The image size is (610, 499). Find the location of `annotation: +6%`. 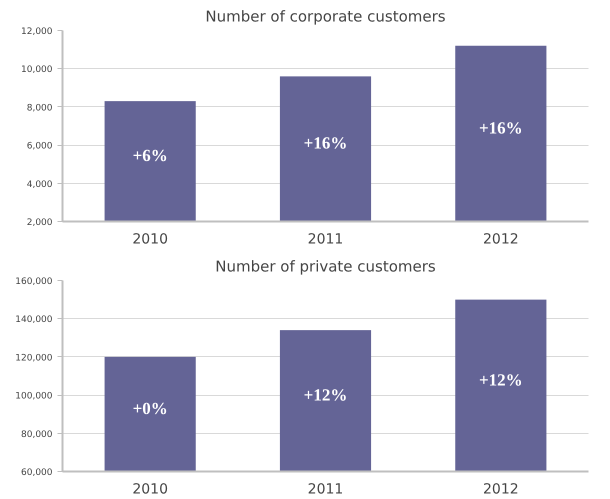

annotation: +6% is located at coordinates (150, 156).